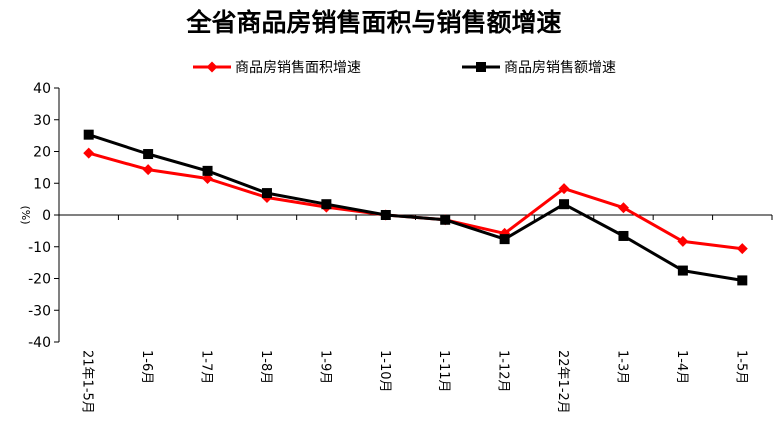 Image resolution: width=779 pixels, height=439 pixels. I want to click on x-tick-label: 1-9月, so click(324, 367).